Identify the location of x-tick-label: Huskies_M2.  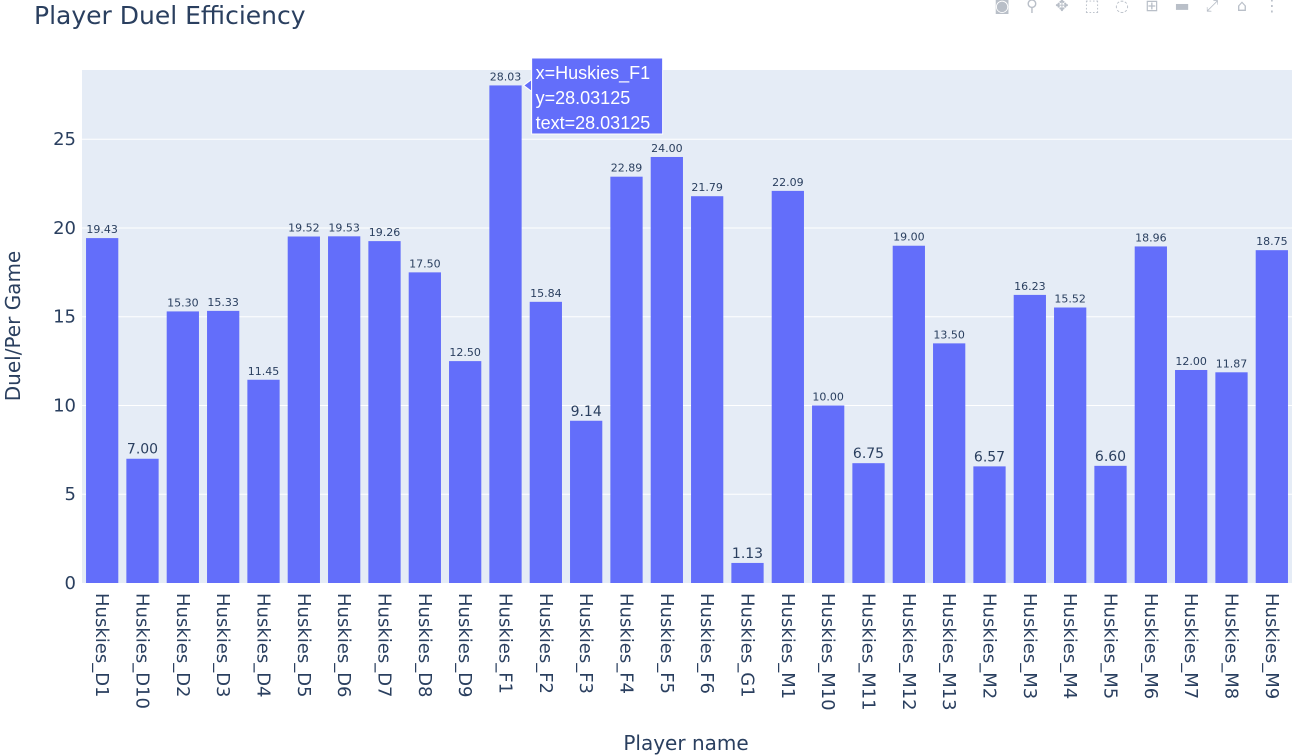
(989, 646).